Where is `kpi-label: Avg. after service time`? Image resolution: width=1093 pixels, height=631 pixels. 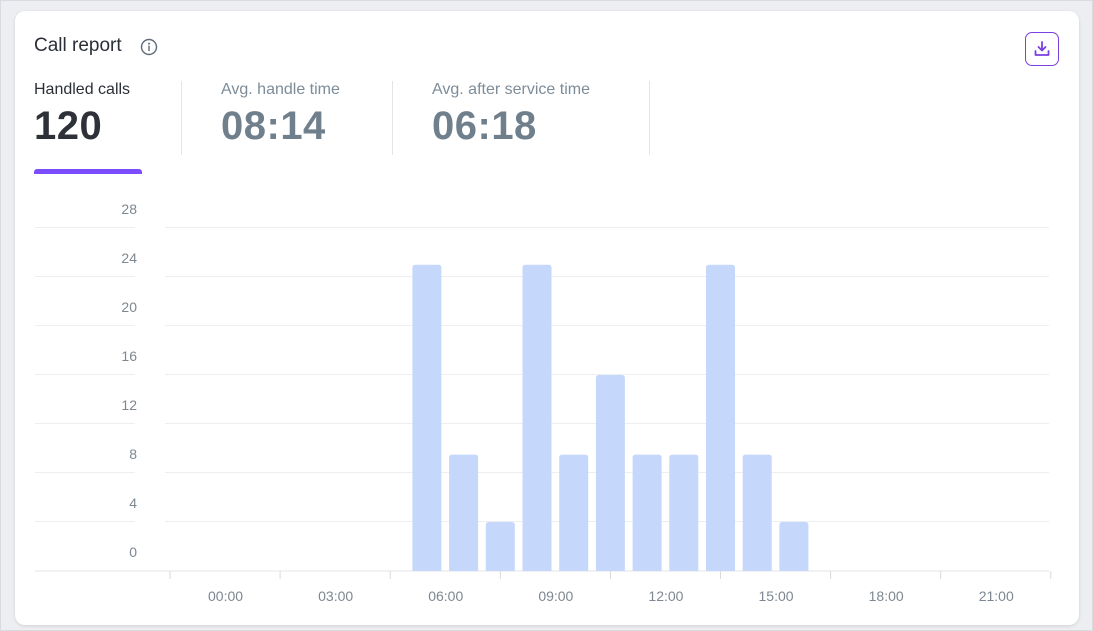
kpi-label: Avg. after service time is located at coordinates (511, 89).